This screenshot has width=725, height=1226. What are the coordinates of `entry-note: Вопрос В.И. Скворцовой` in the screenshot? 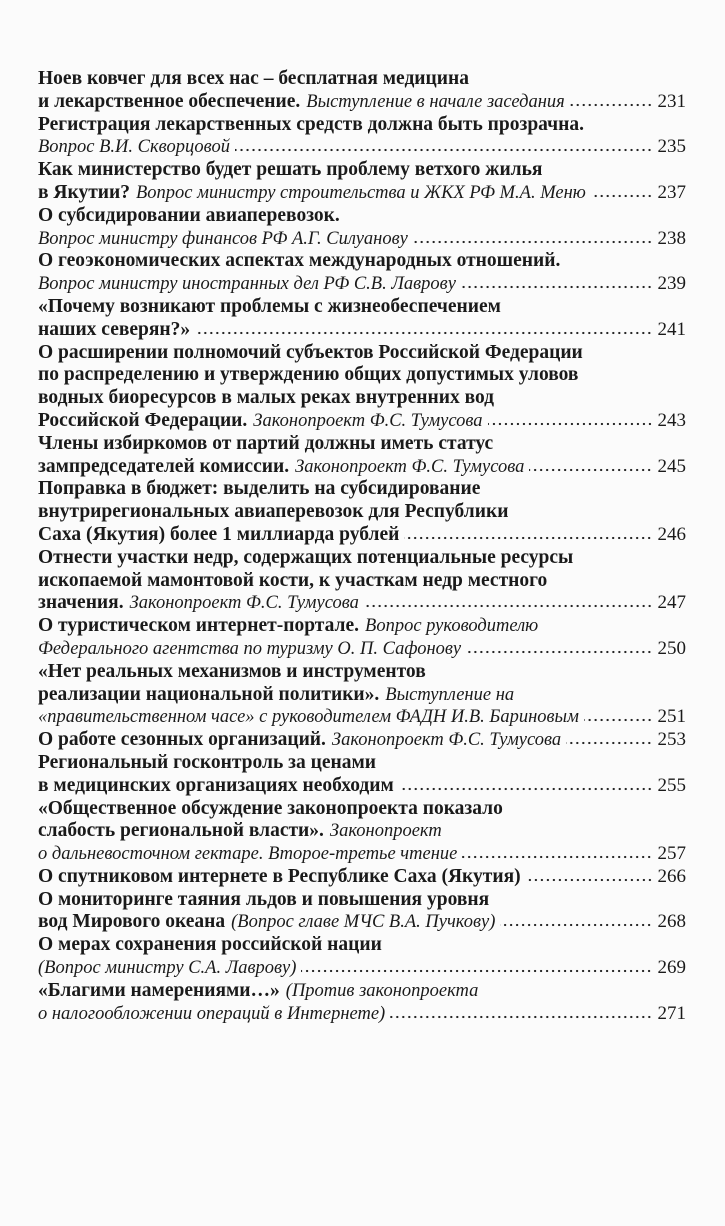 It's located at (134, 147).